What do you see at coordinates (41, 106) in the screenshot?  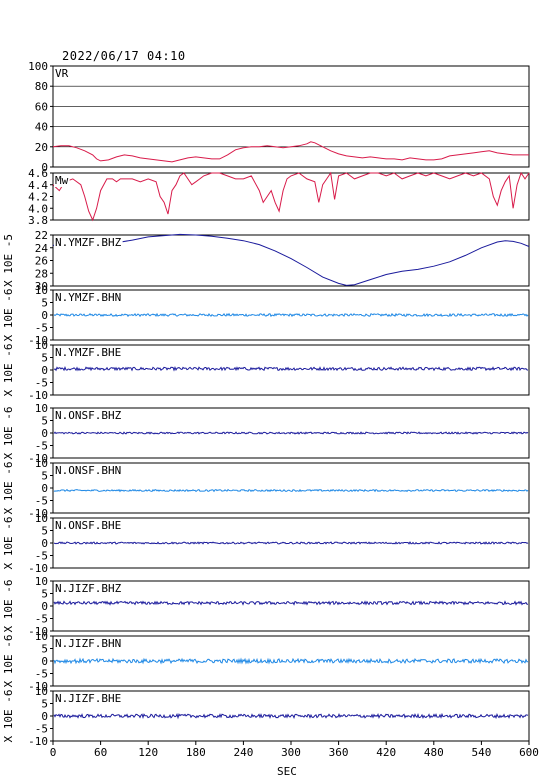 I see `y-tick-label: 60` at bounding box center [41, 106].